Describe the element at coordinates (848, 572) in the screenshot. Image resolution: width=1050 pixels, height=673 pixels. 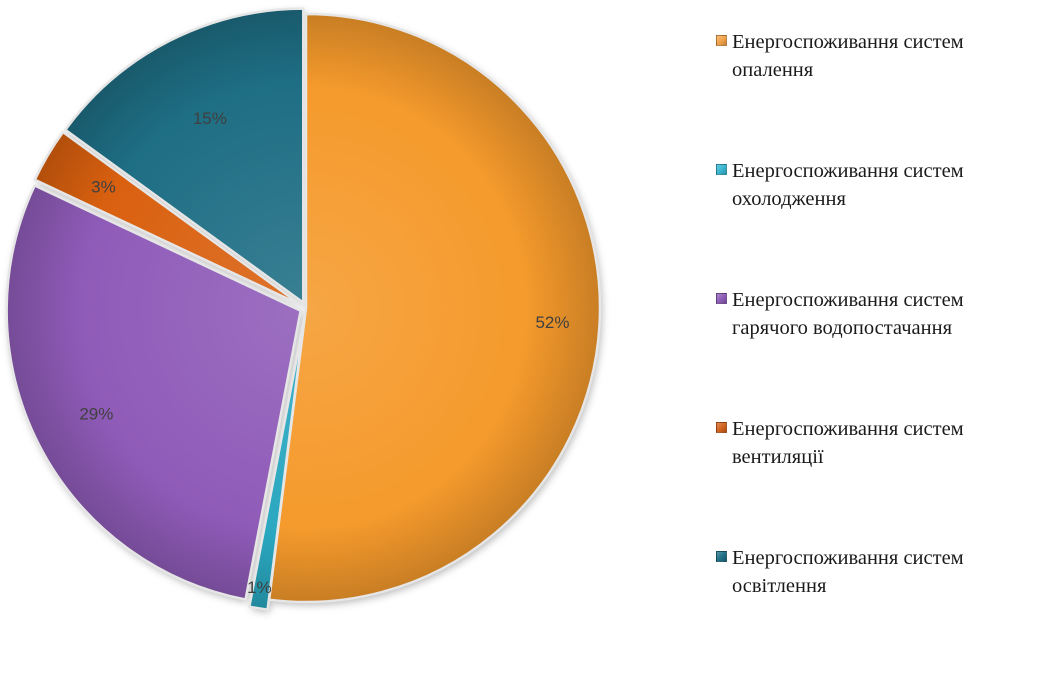
I see `legend-label-lighting: Енергоспоживання систем освітлення` at that location.